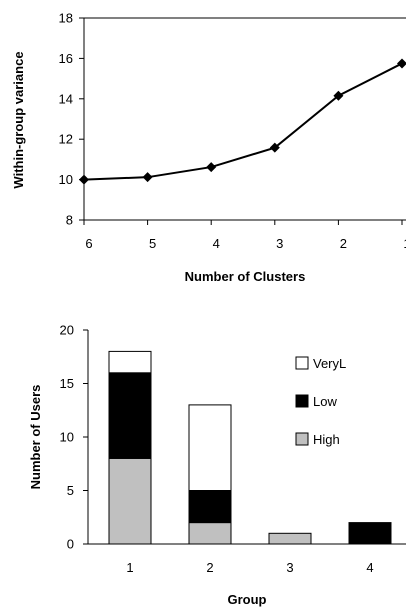  I want to click on line-chart-y-tick-label: 12, so click(66, 139).